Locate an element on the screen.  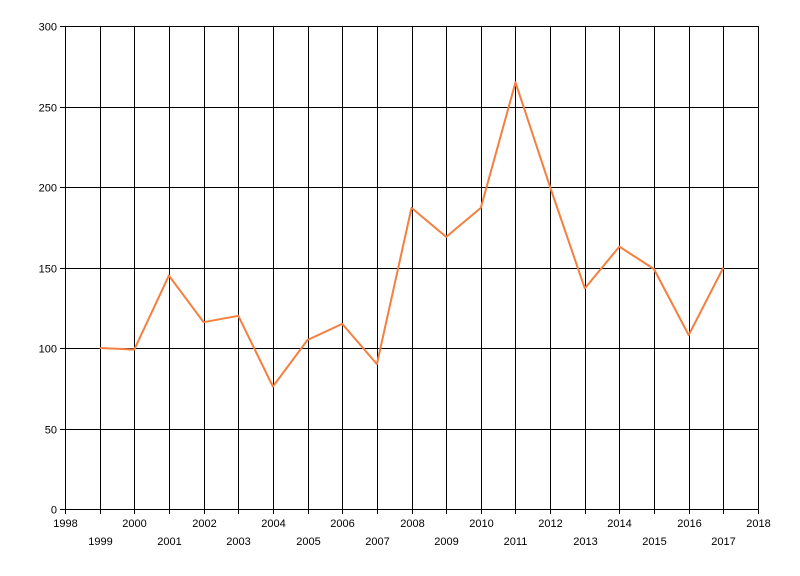
x-tick-label: 2014 is located at coordinates (619, 524).